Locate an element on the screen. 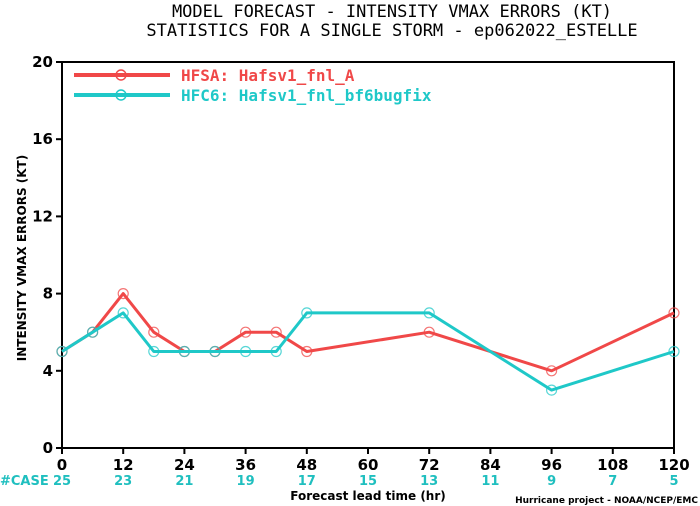 The width and height of the screenshot is (700, 506). x-tick-label: 84 is located at coordinates (490, 465).